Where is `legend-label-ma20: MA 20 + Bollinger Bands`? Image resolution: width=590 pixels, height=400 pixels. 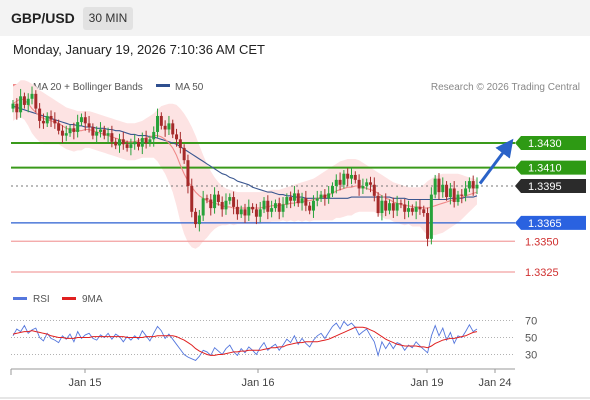 legend-label-ma20: MA 20 + Bollinger Bands is located at coordinates (88, 87).